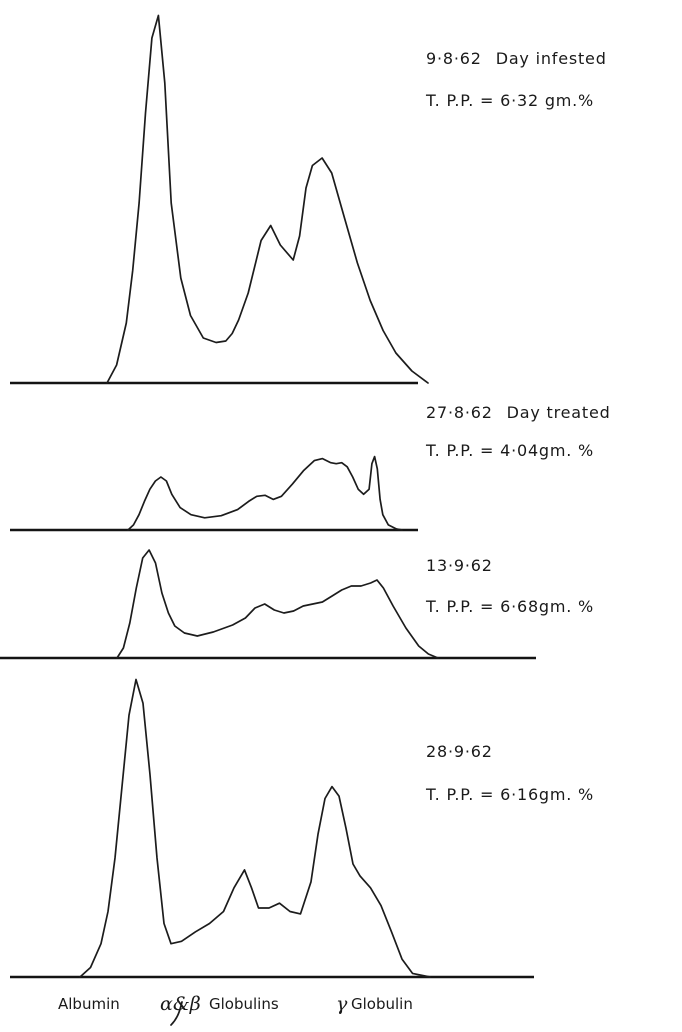  What do you see at coordinates (509, 100) in the screenshot?
I see `panel-1-tpp-label: T. P.P. = 6·32 gm.%` at bounding box center [509, 100].